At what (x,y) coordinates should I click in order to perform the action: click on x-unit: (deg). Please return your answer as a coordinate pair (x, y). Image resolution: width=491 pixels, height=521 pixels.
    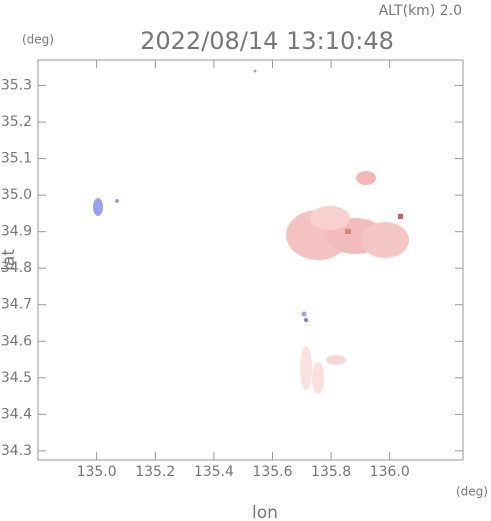
    Looking at the image, I should click on (472, 492).